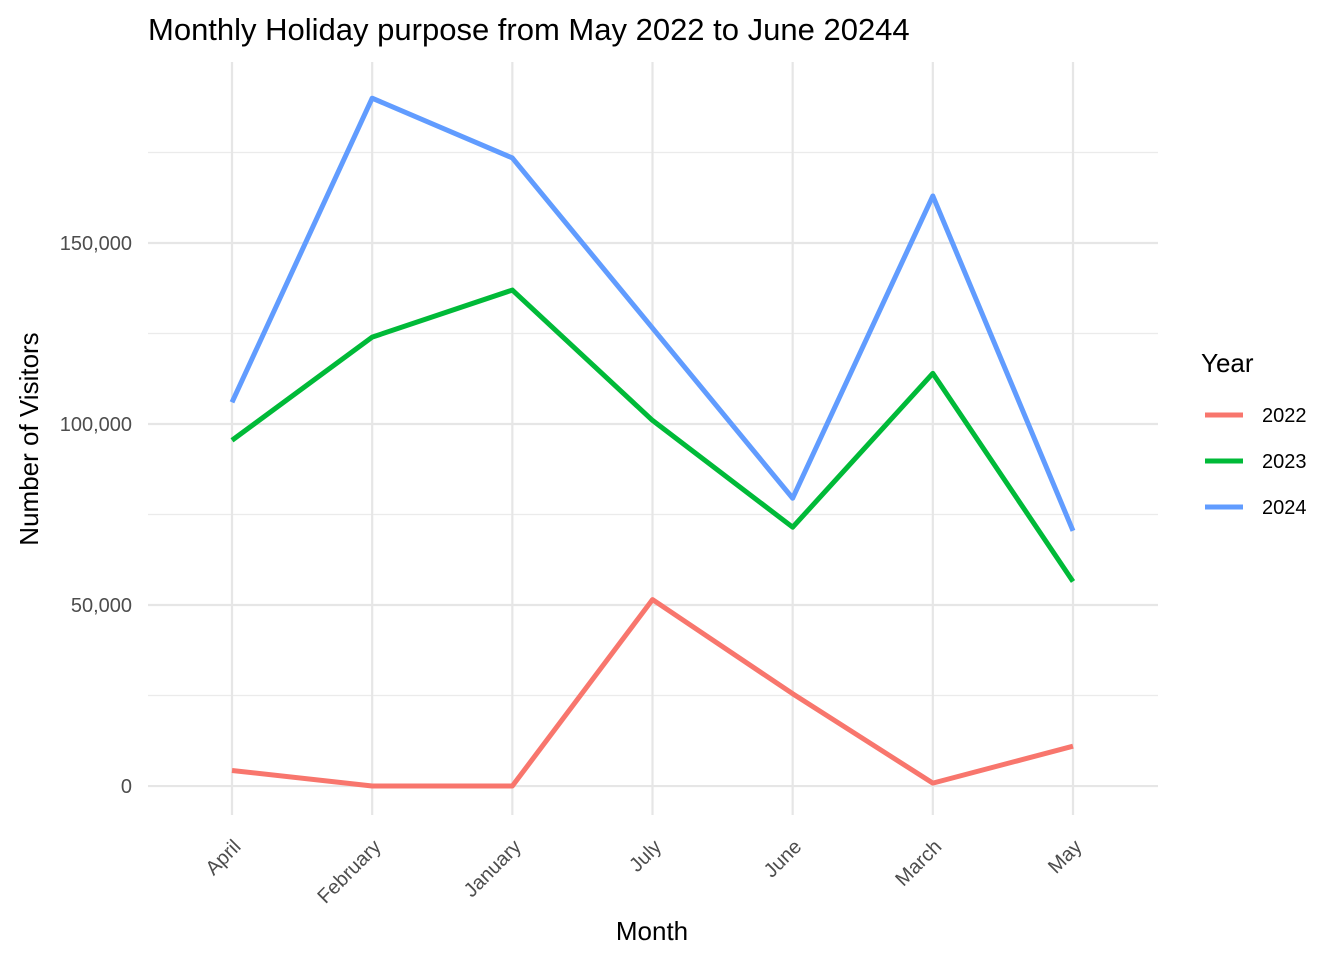  What do you see at coordinates (918, 863) in the screenshot?
I see `x-tick-label: March` at bounding box center [918, 863].